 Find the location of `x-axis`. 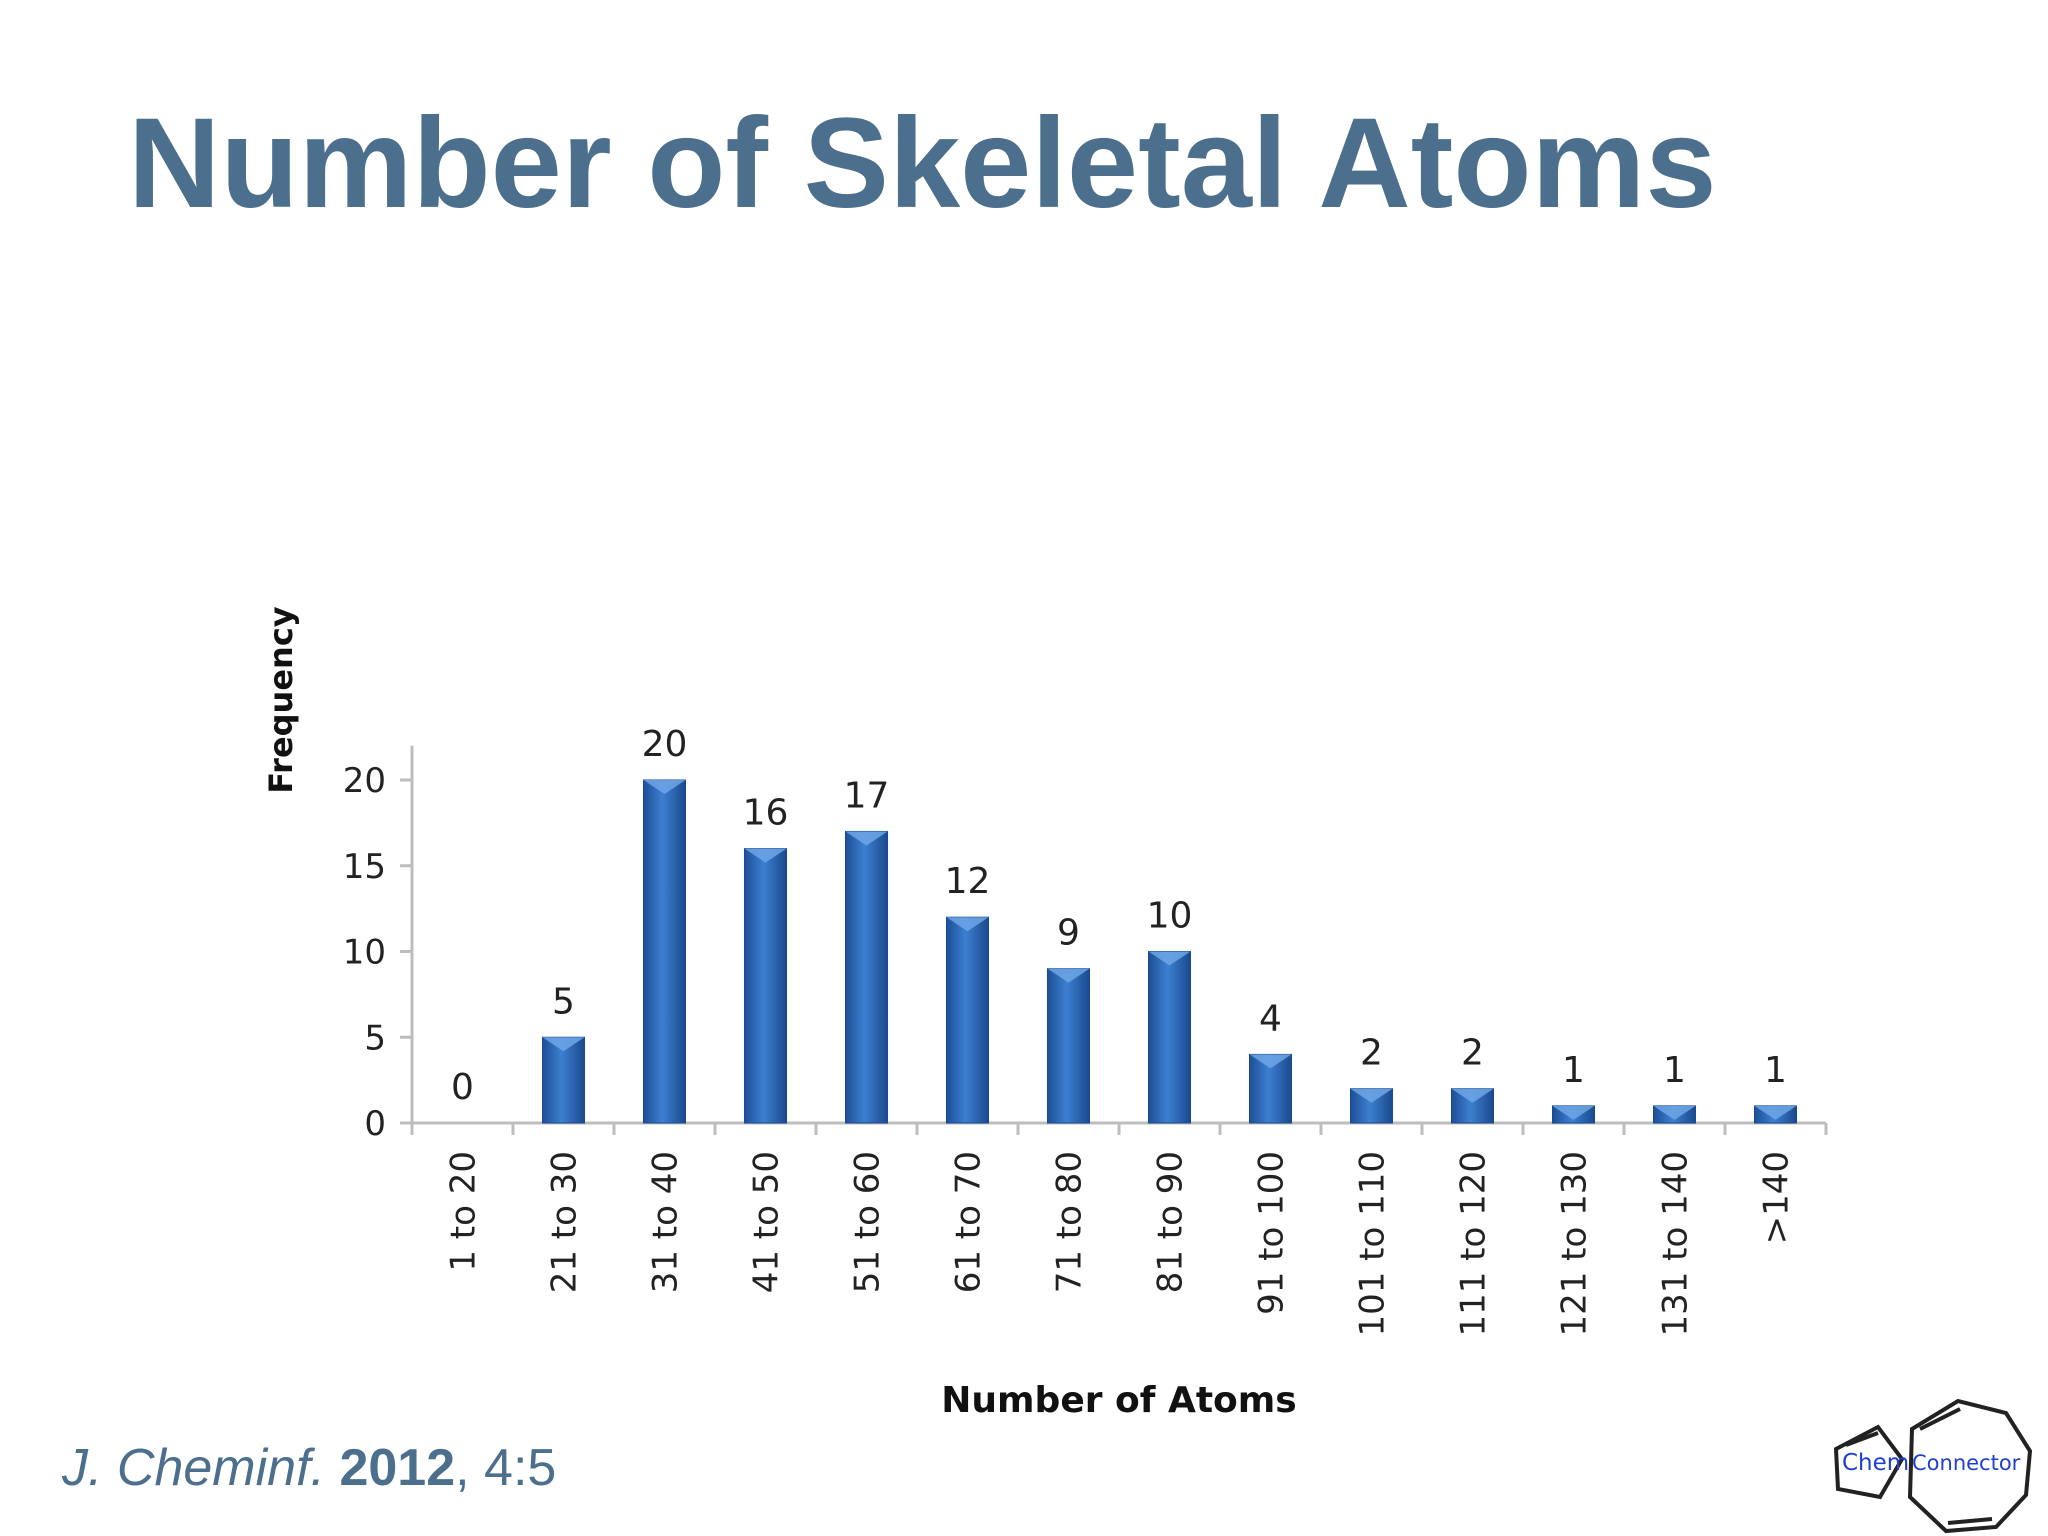

x-axis is located at coordinates (1119, 1128).